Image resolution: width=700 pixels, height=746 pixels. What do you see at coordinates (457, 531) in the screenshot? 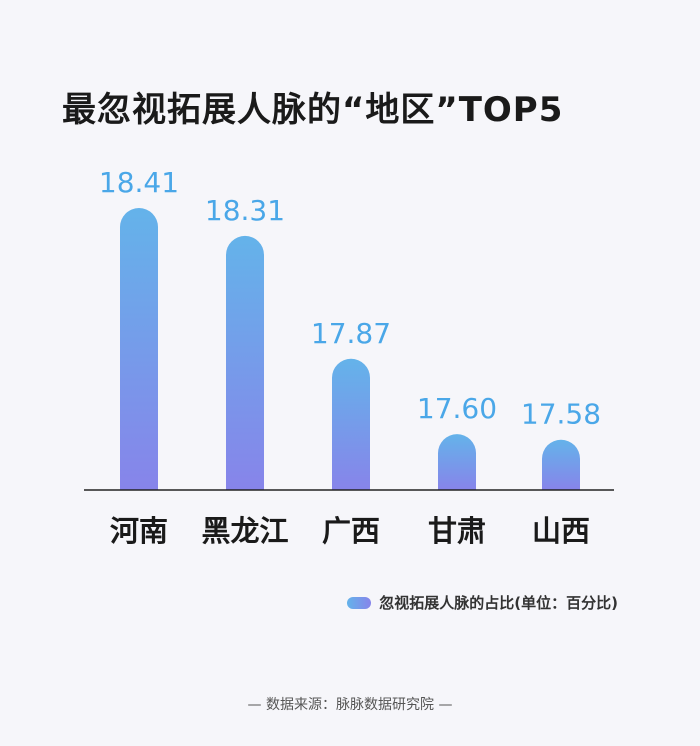
I see `category-label: 甘肃` at bounding box center [457, 531].